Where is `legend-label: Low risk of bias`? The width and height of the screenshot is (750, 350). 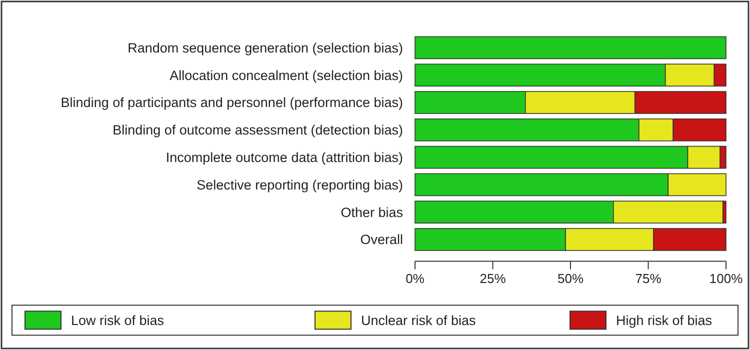 legend-label: Low risk of bias is located at coordinates (117, 320).